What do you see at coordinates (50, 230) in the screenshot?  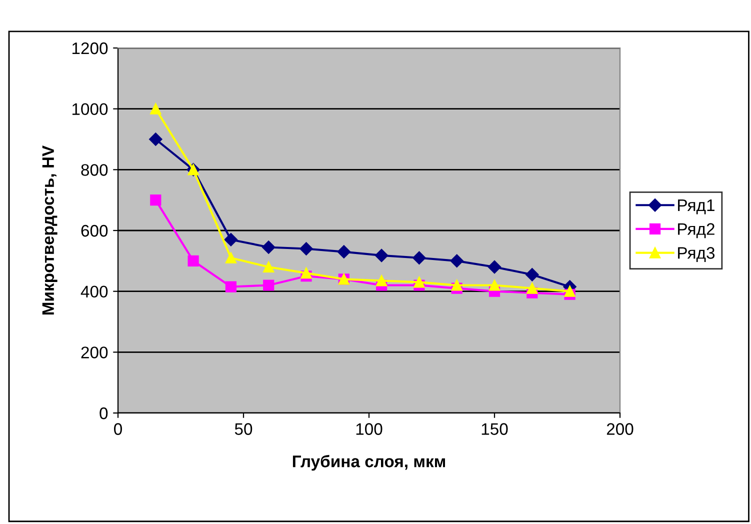 I see `y-axis-title: Микротвердость, HV` at bounding box center [50, 230].